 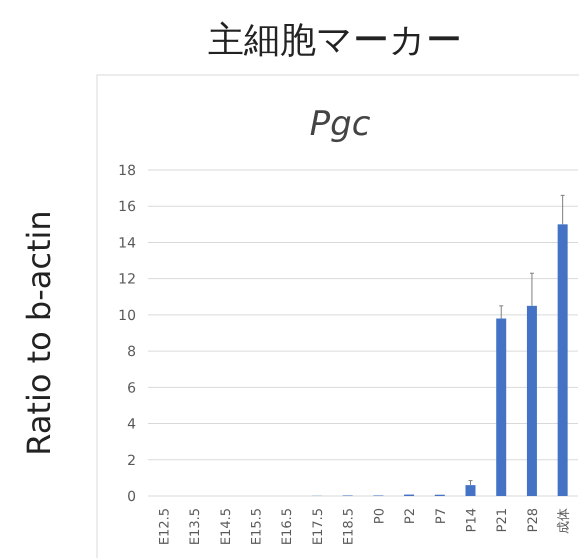 I want to click on y-tick-label: 0, so click(x=131, y=497).